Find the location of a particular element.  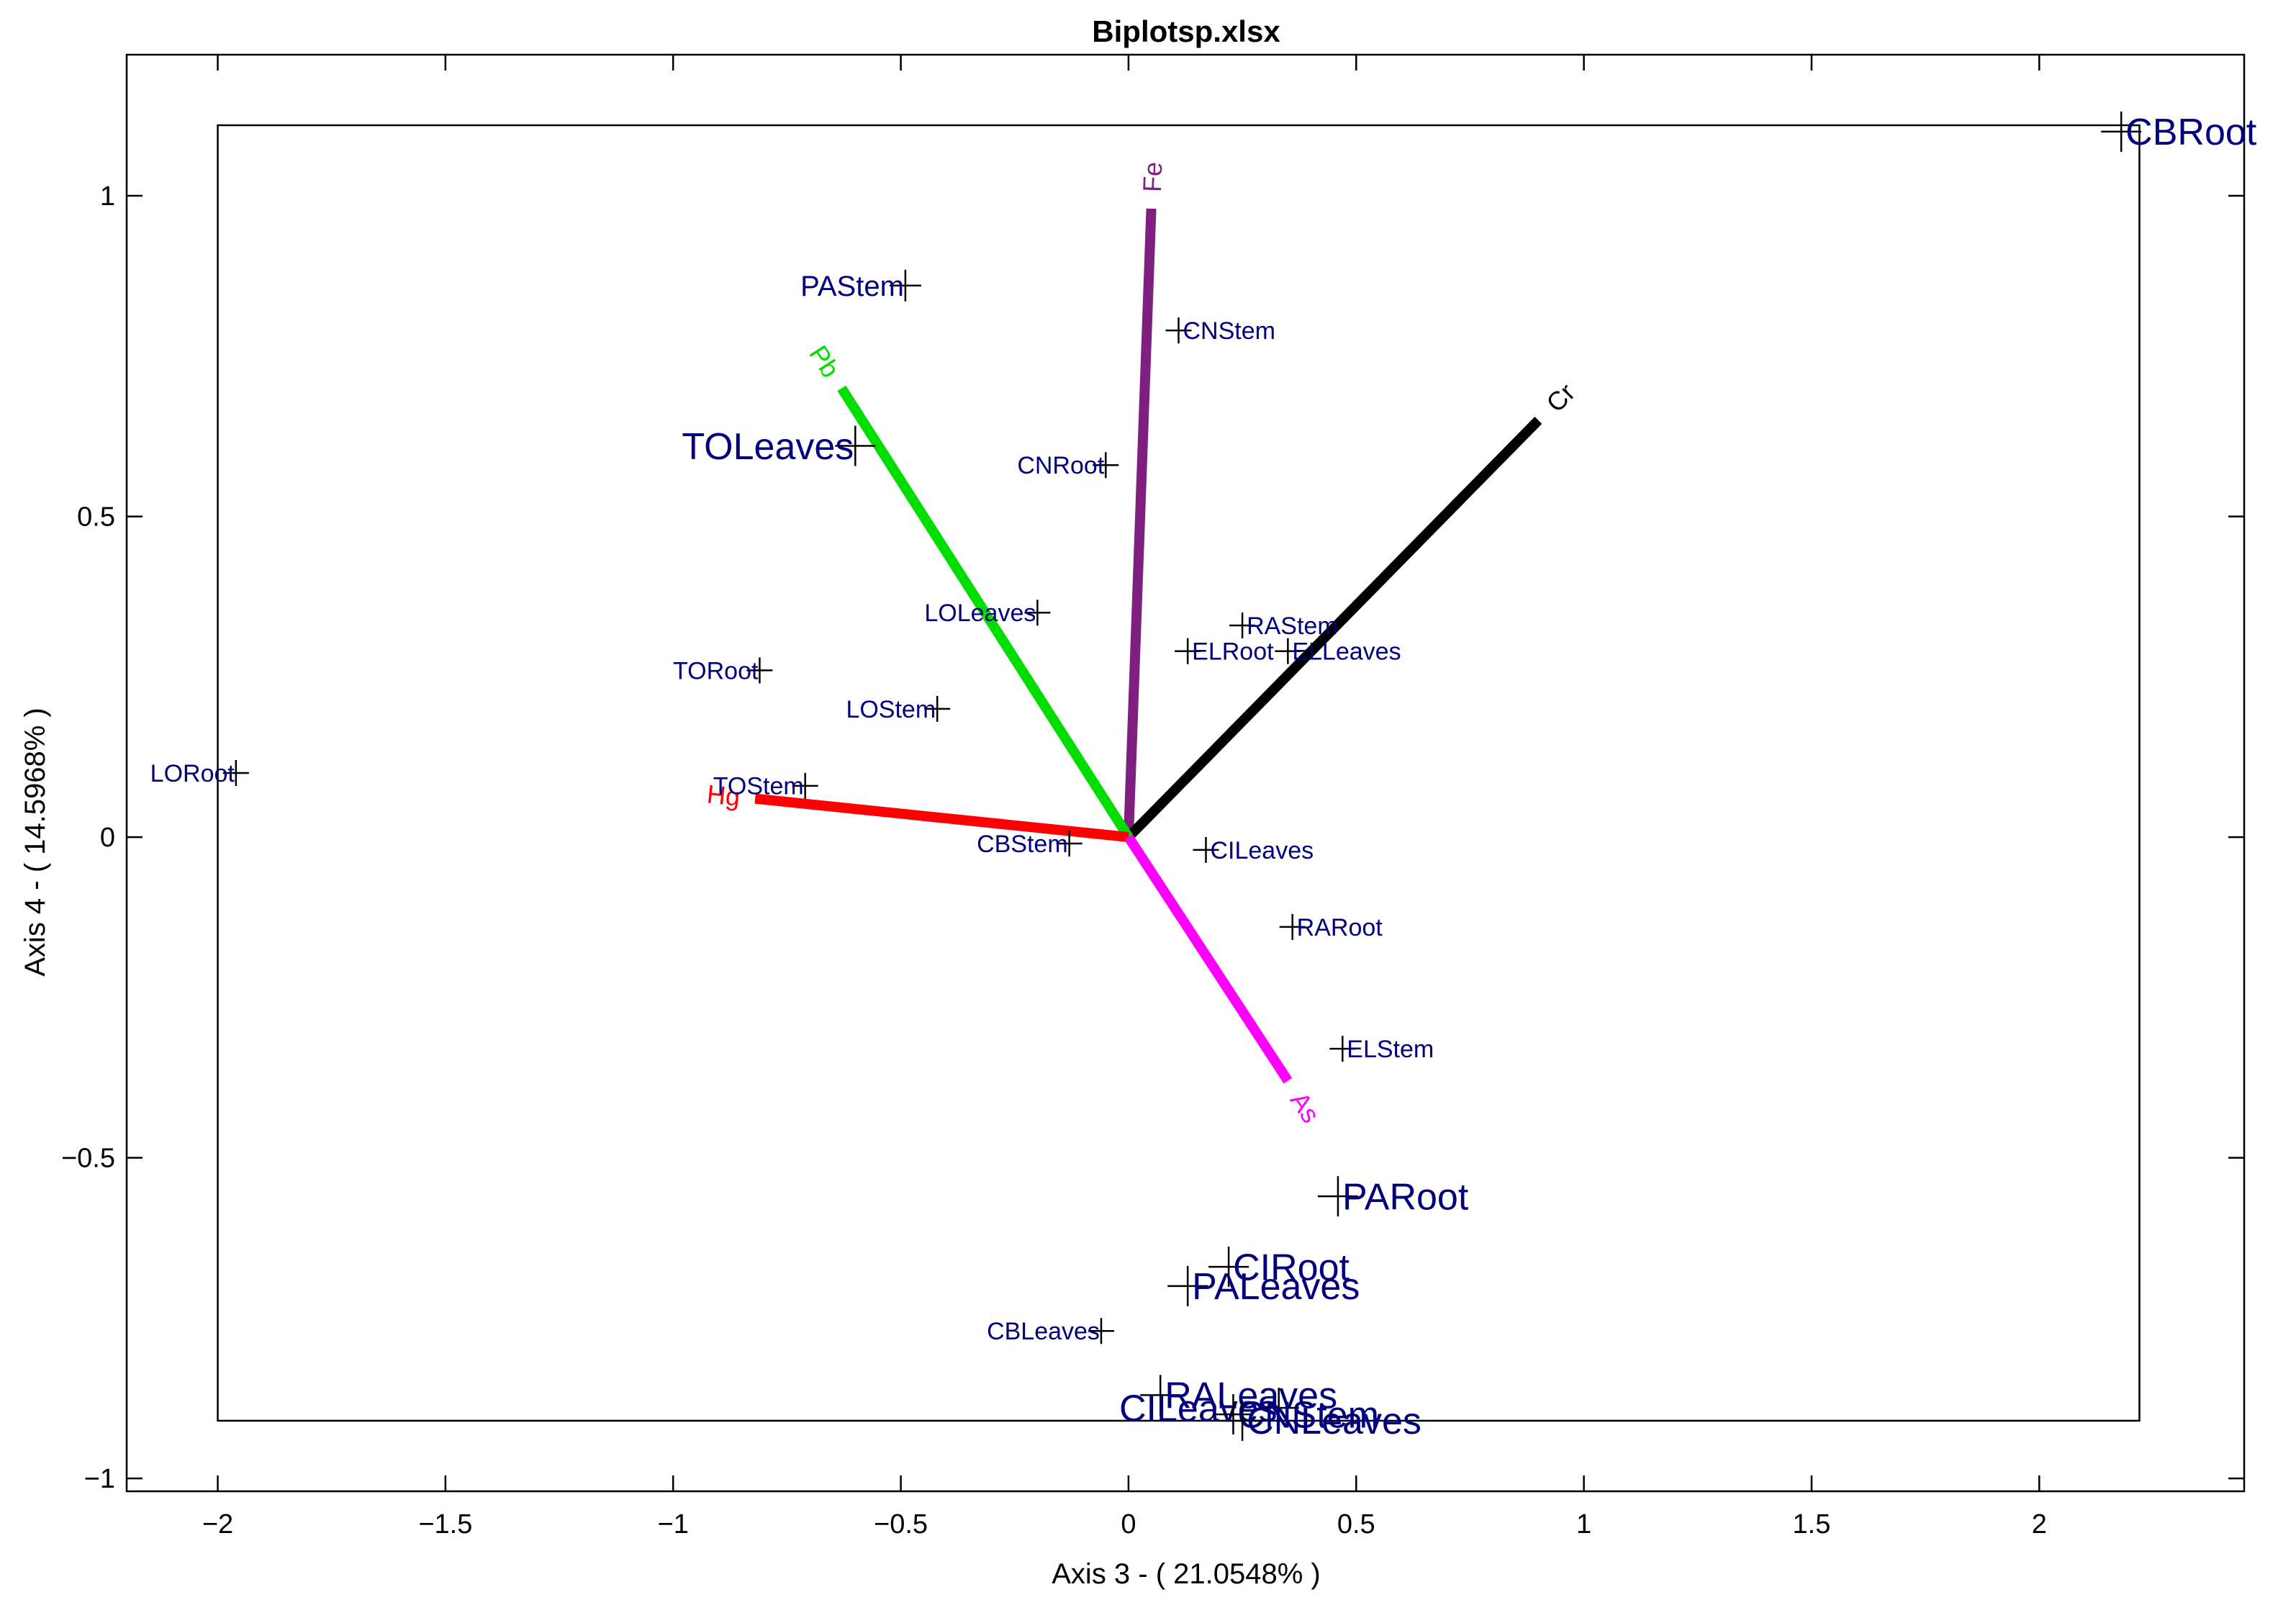

x-tick-label: −0.5 is located at coordinates (901, 1524).